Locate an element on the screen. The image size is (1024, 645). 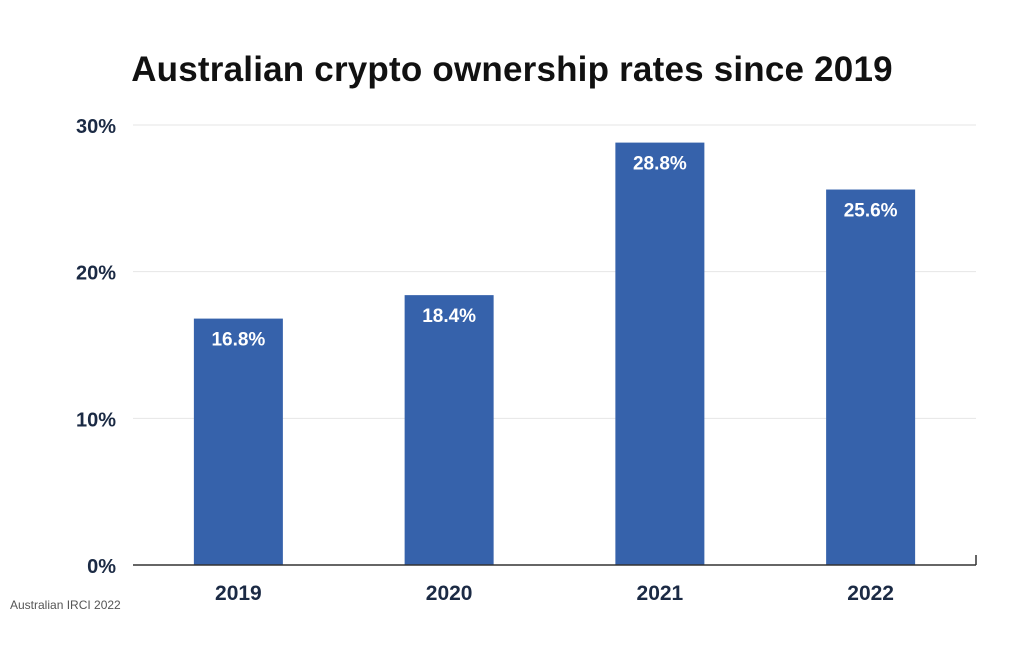
y-tick-label: 20% is located at coordinates (96, 274).